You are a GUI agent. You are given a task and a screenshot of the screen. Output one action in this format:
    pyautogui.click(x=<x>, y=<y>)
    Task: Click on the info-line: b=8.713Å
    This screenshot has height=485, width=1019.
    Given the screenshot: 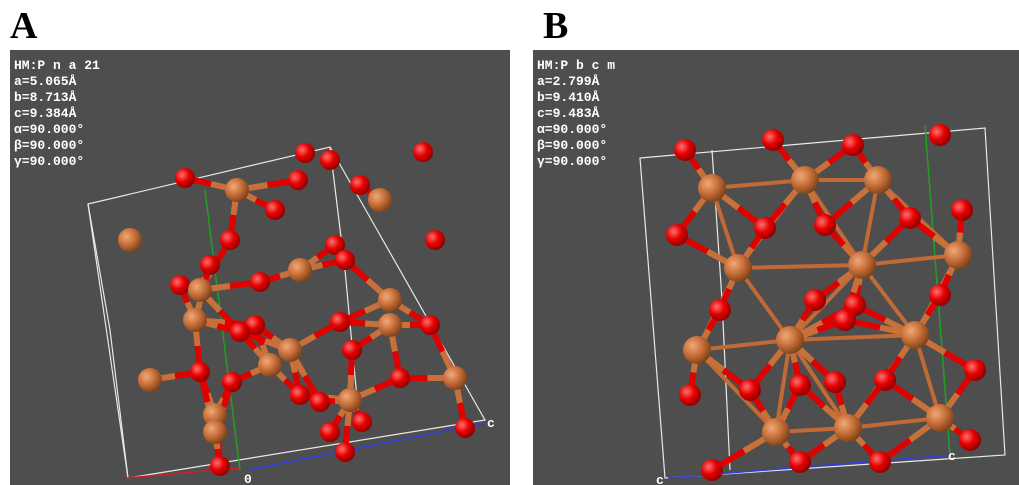 What is the action you would take?
    pyautogui.click(x=45, y=97)
    